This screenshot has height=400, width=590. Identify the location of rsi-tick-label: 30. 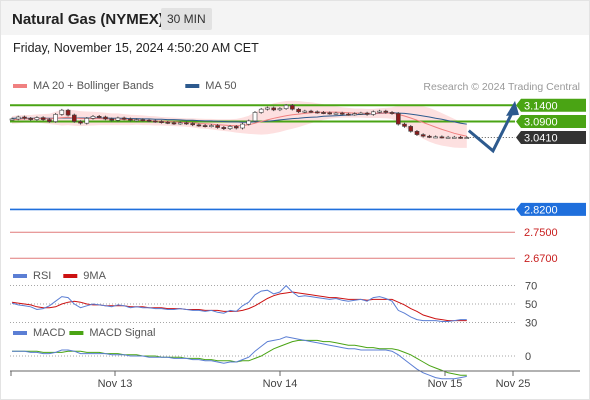
(531, 323).